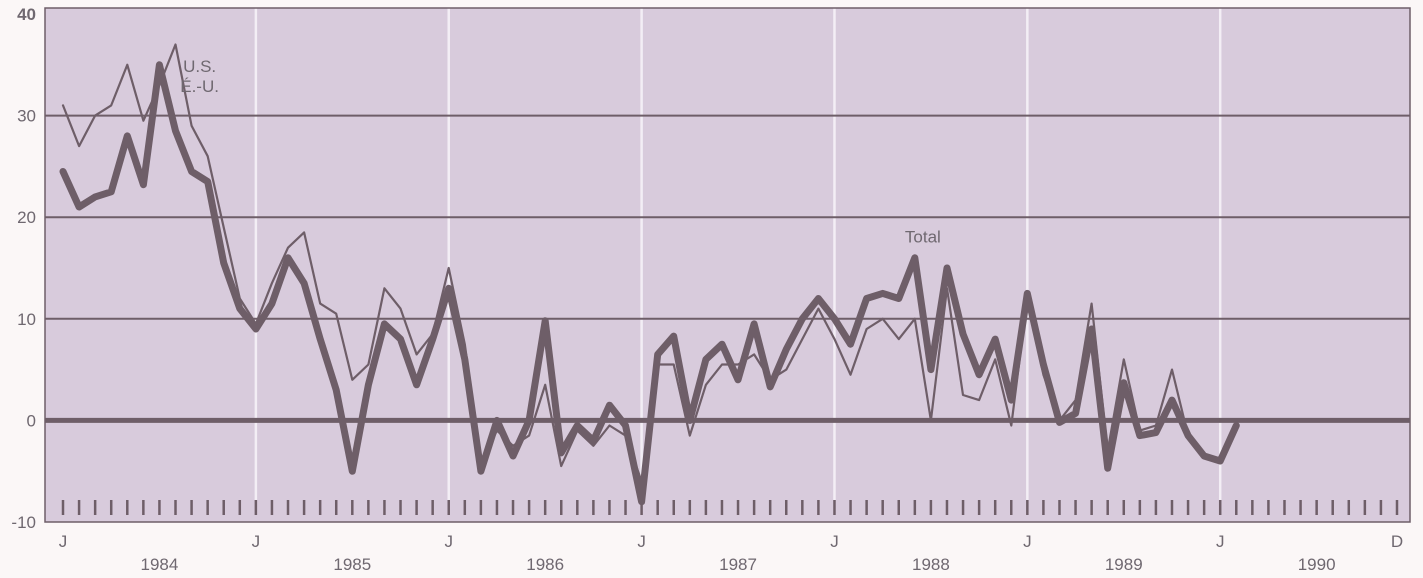  I want to click on month-tick-marks, so click(730, 507).